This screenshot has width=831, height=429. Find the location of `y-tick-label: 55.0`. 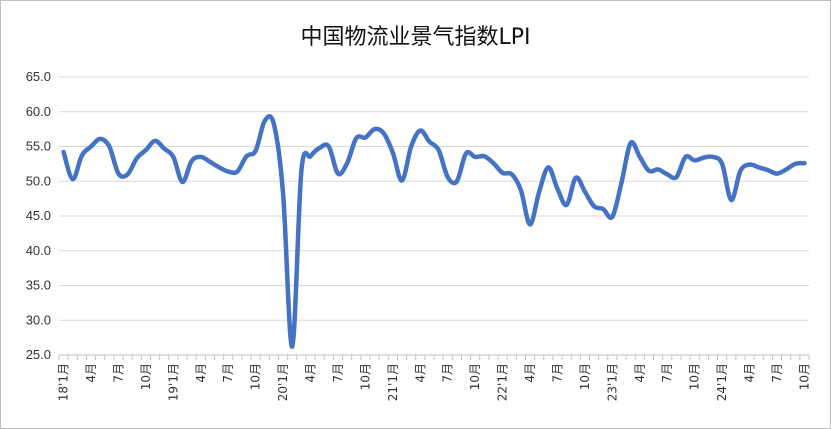

y-tick-label: 55.0 is located at coordinates (38, 146).